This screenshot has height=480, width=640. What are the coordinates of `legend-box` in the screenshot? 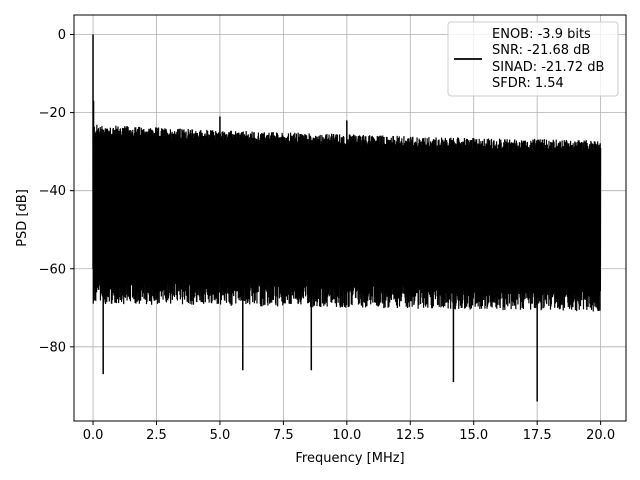 It's located at (533, 59).